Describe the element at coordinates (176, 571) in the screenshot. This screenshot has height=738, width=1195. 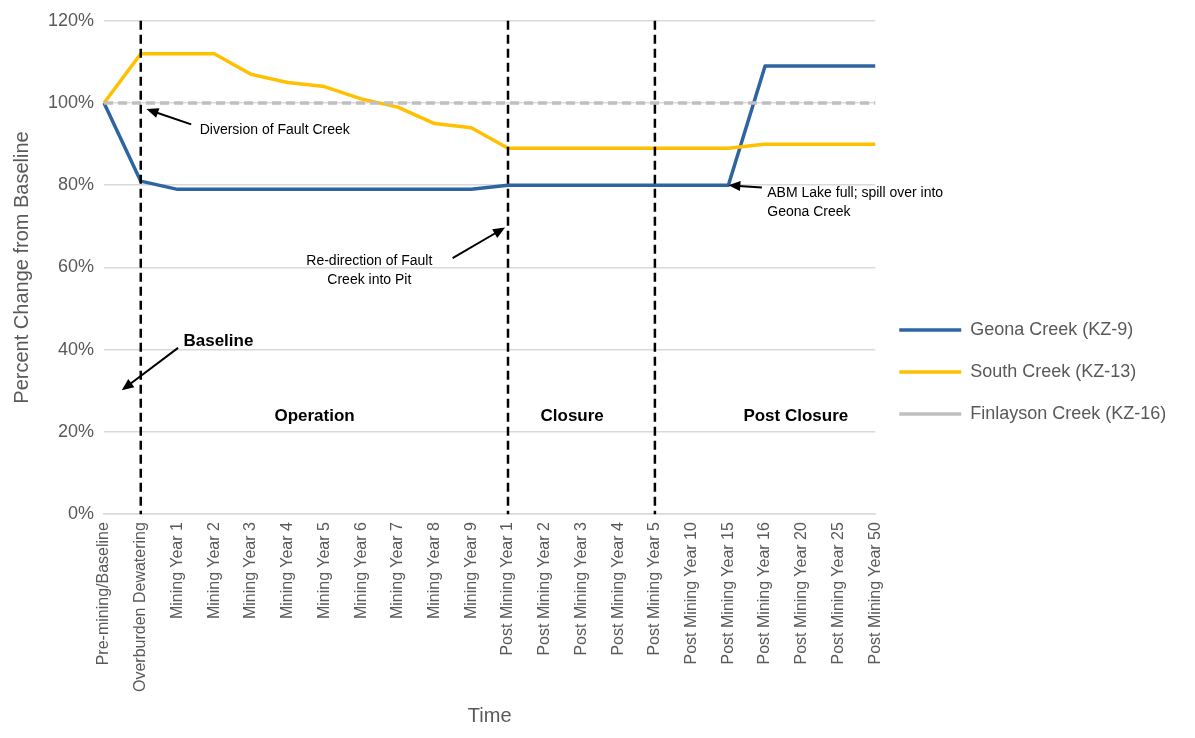
I see `x-tick-label: Mining Year 1` at that location.